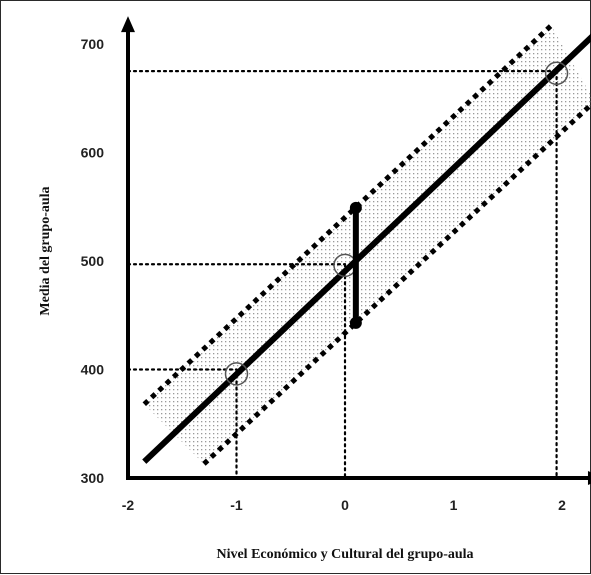 The width and height of the screenshot is (591, 575). What do you see at coordinates (589, 478) in the screenshot?
I see `x-axis-arrow-icon` at bounding box center [589, 478].